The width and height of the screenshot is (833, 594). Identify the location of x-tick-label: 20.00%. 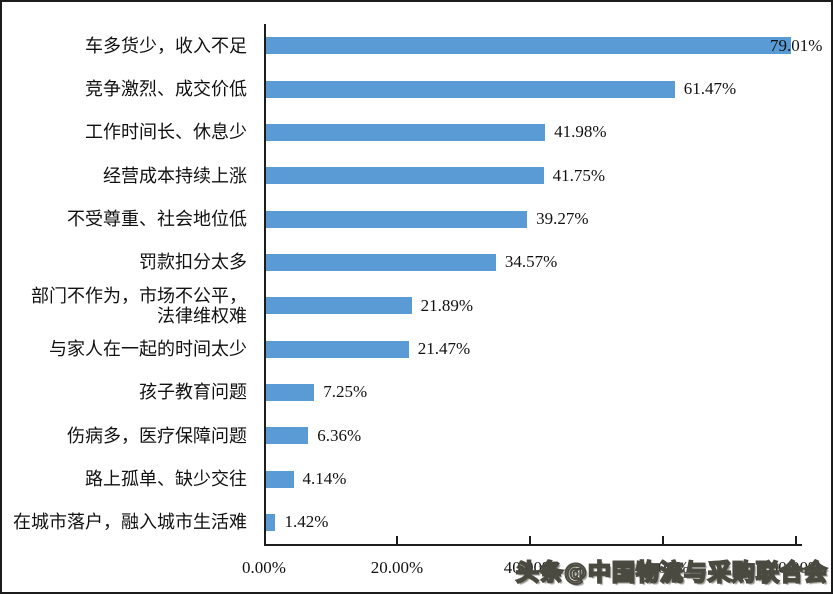
(397, 567).